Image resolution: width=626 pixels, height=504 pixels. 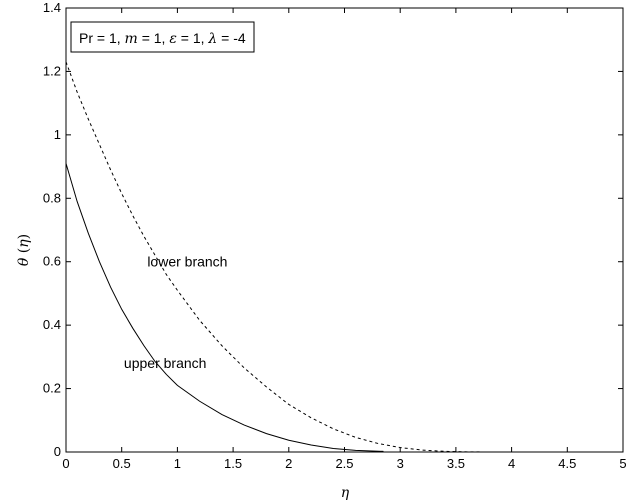 I want to click on x-tick-label: 0, so click(x=65, y=463).